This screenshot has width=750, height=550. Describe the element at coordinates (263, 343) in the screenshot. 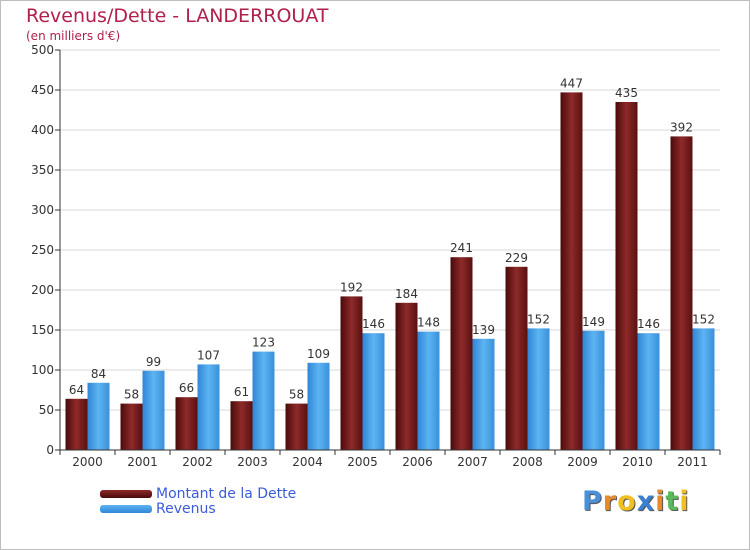

I see `data-label-revenus: 123` at that location.